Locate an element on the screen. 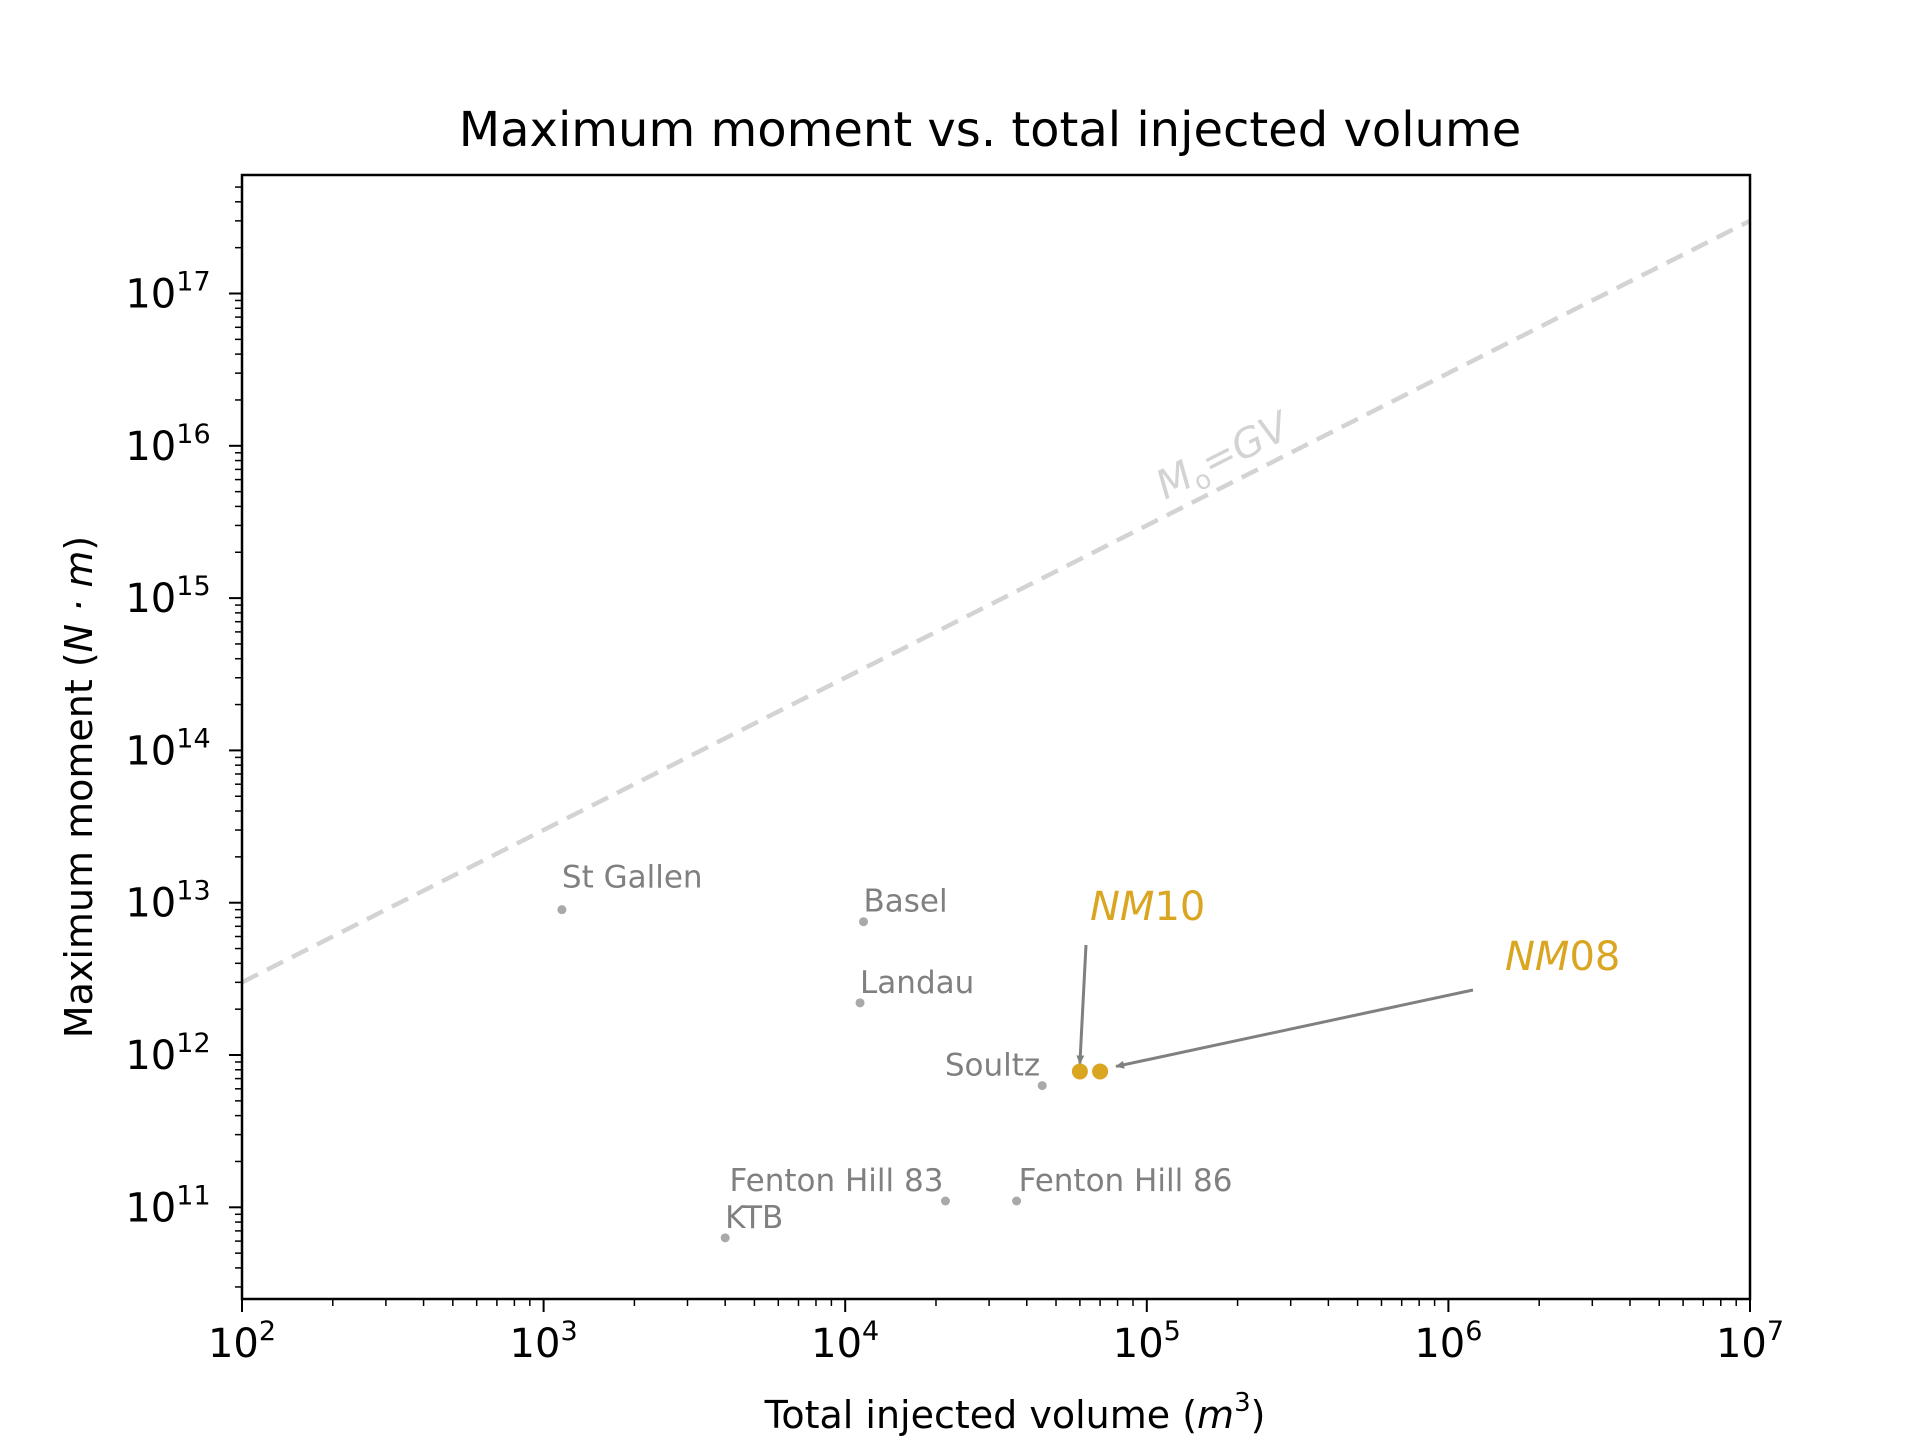  site-label: Basel is located at coordinates (906, 902).